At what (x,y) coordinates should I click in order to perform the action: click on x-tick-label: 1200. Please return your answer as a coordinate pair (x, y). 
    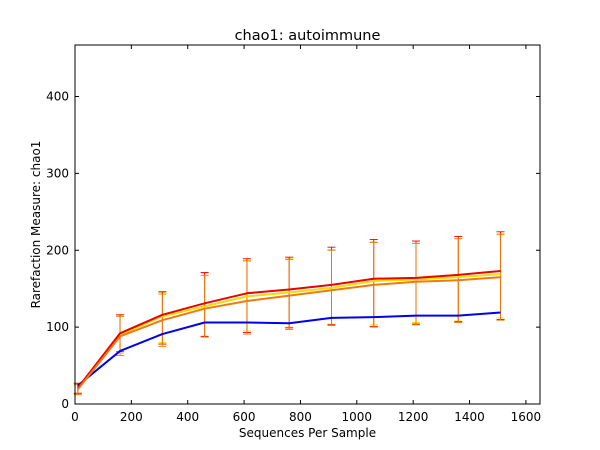
    Looking at the image, I should click on (413, 417).